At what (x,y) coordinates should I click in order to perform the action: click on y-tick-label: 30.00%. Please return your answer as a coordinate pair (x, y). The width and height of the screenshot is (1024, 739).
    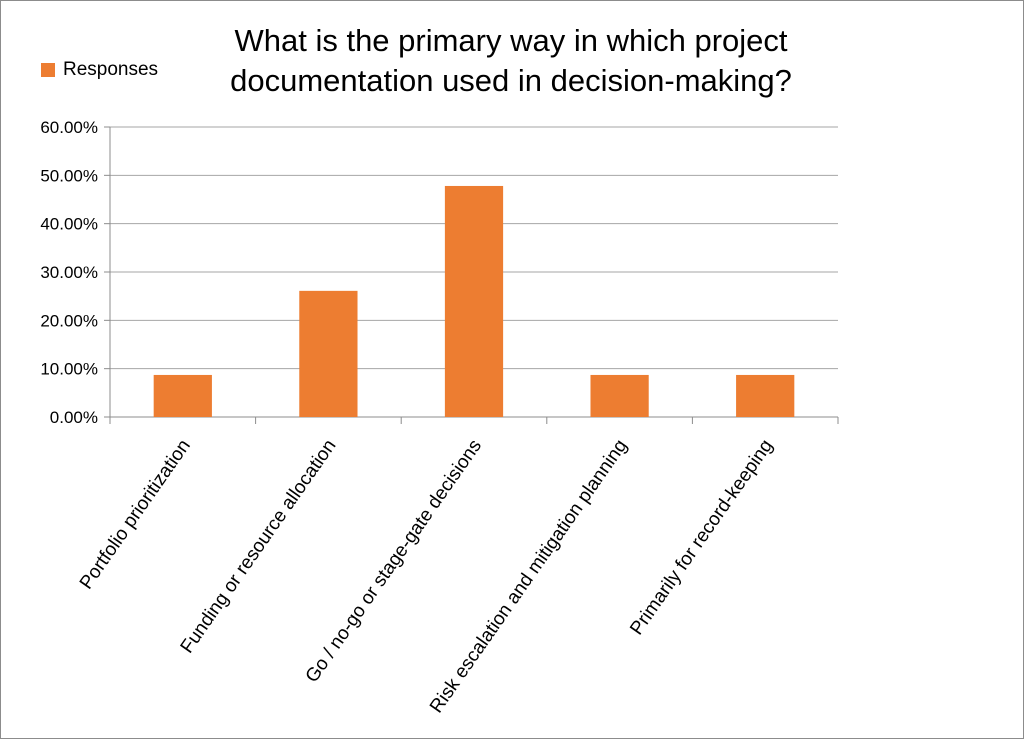
    Looking at the image, I should click on (69, 272).